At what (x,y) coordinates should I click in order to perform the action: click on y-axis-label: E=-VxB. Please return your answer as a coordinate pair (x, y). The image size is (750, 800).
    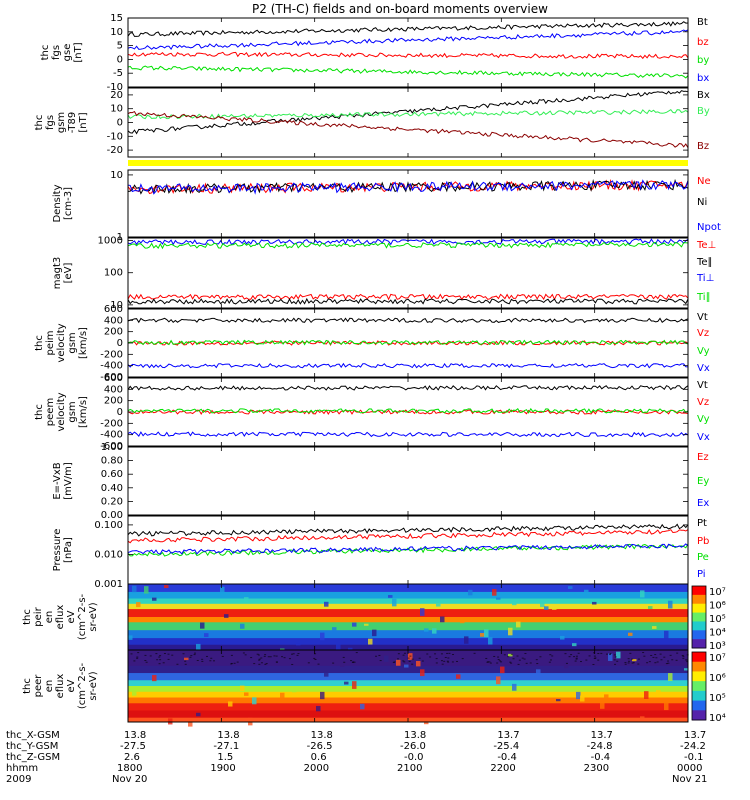
    Looking at the image, I should click on (57, 480).